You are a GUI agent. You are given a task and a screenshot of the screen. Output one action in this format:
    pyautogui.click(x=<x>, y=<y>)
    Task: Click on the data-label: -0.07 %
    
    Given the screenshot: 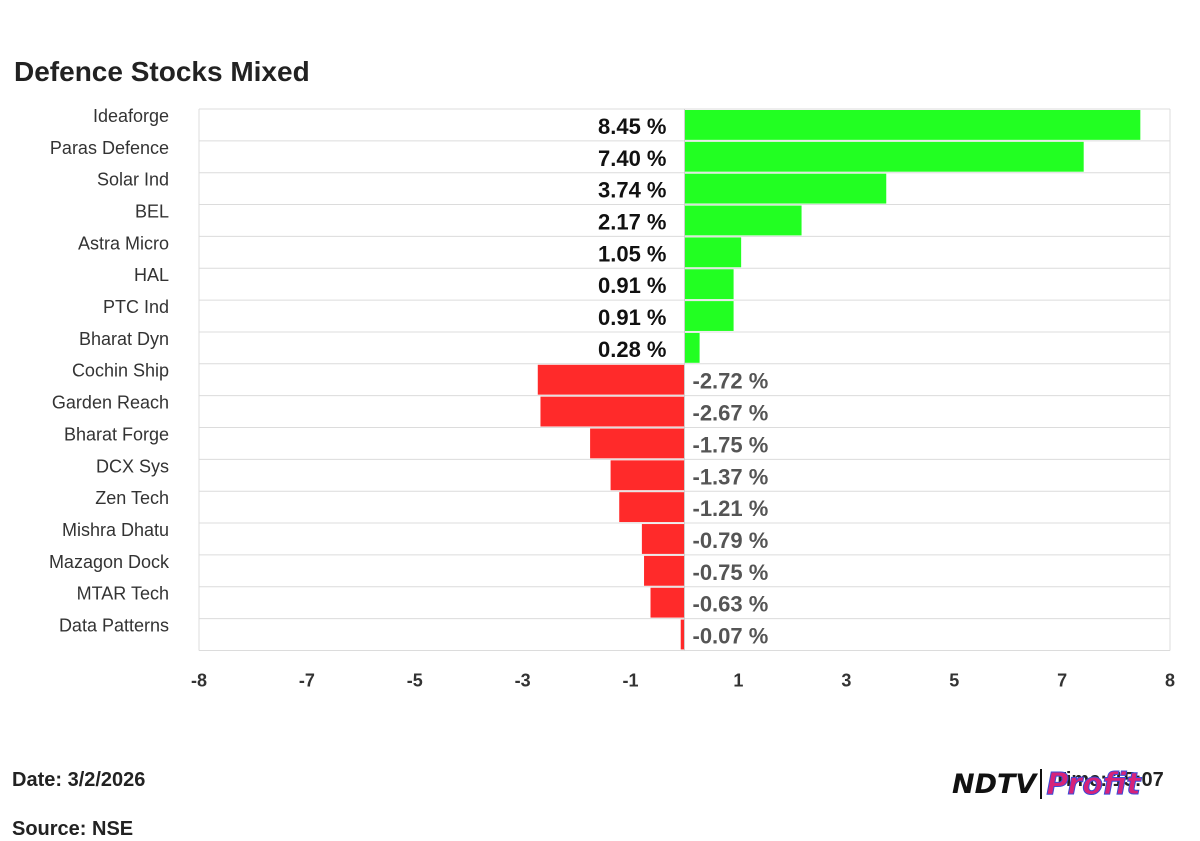 What is the action you would take?
    pyautogui.click(x=731, y=636)
    